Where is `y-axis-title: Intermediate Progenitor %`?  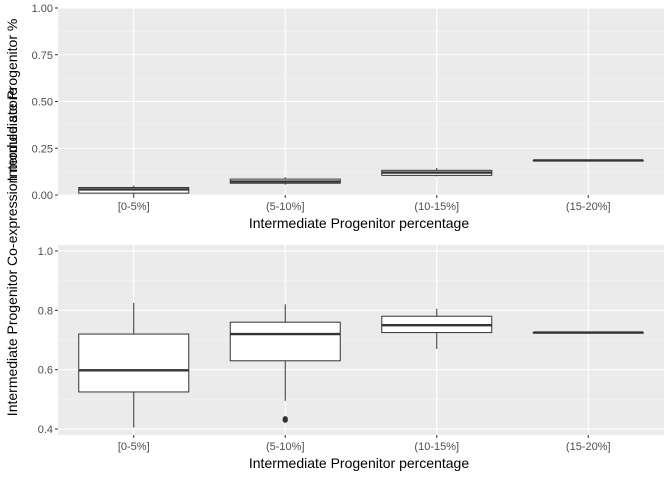
y-axis-title: Intermediate Progenitor % is located at coordinates (12, 100).